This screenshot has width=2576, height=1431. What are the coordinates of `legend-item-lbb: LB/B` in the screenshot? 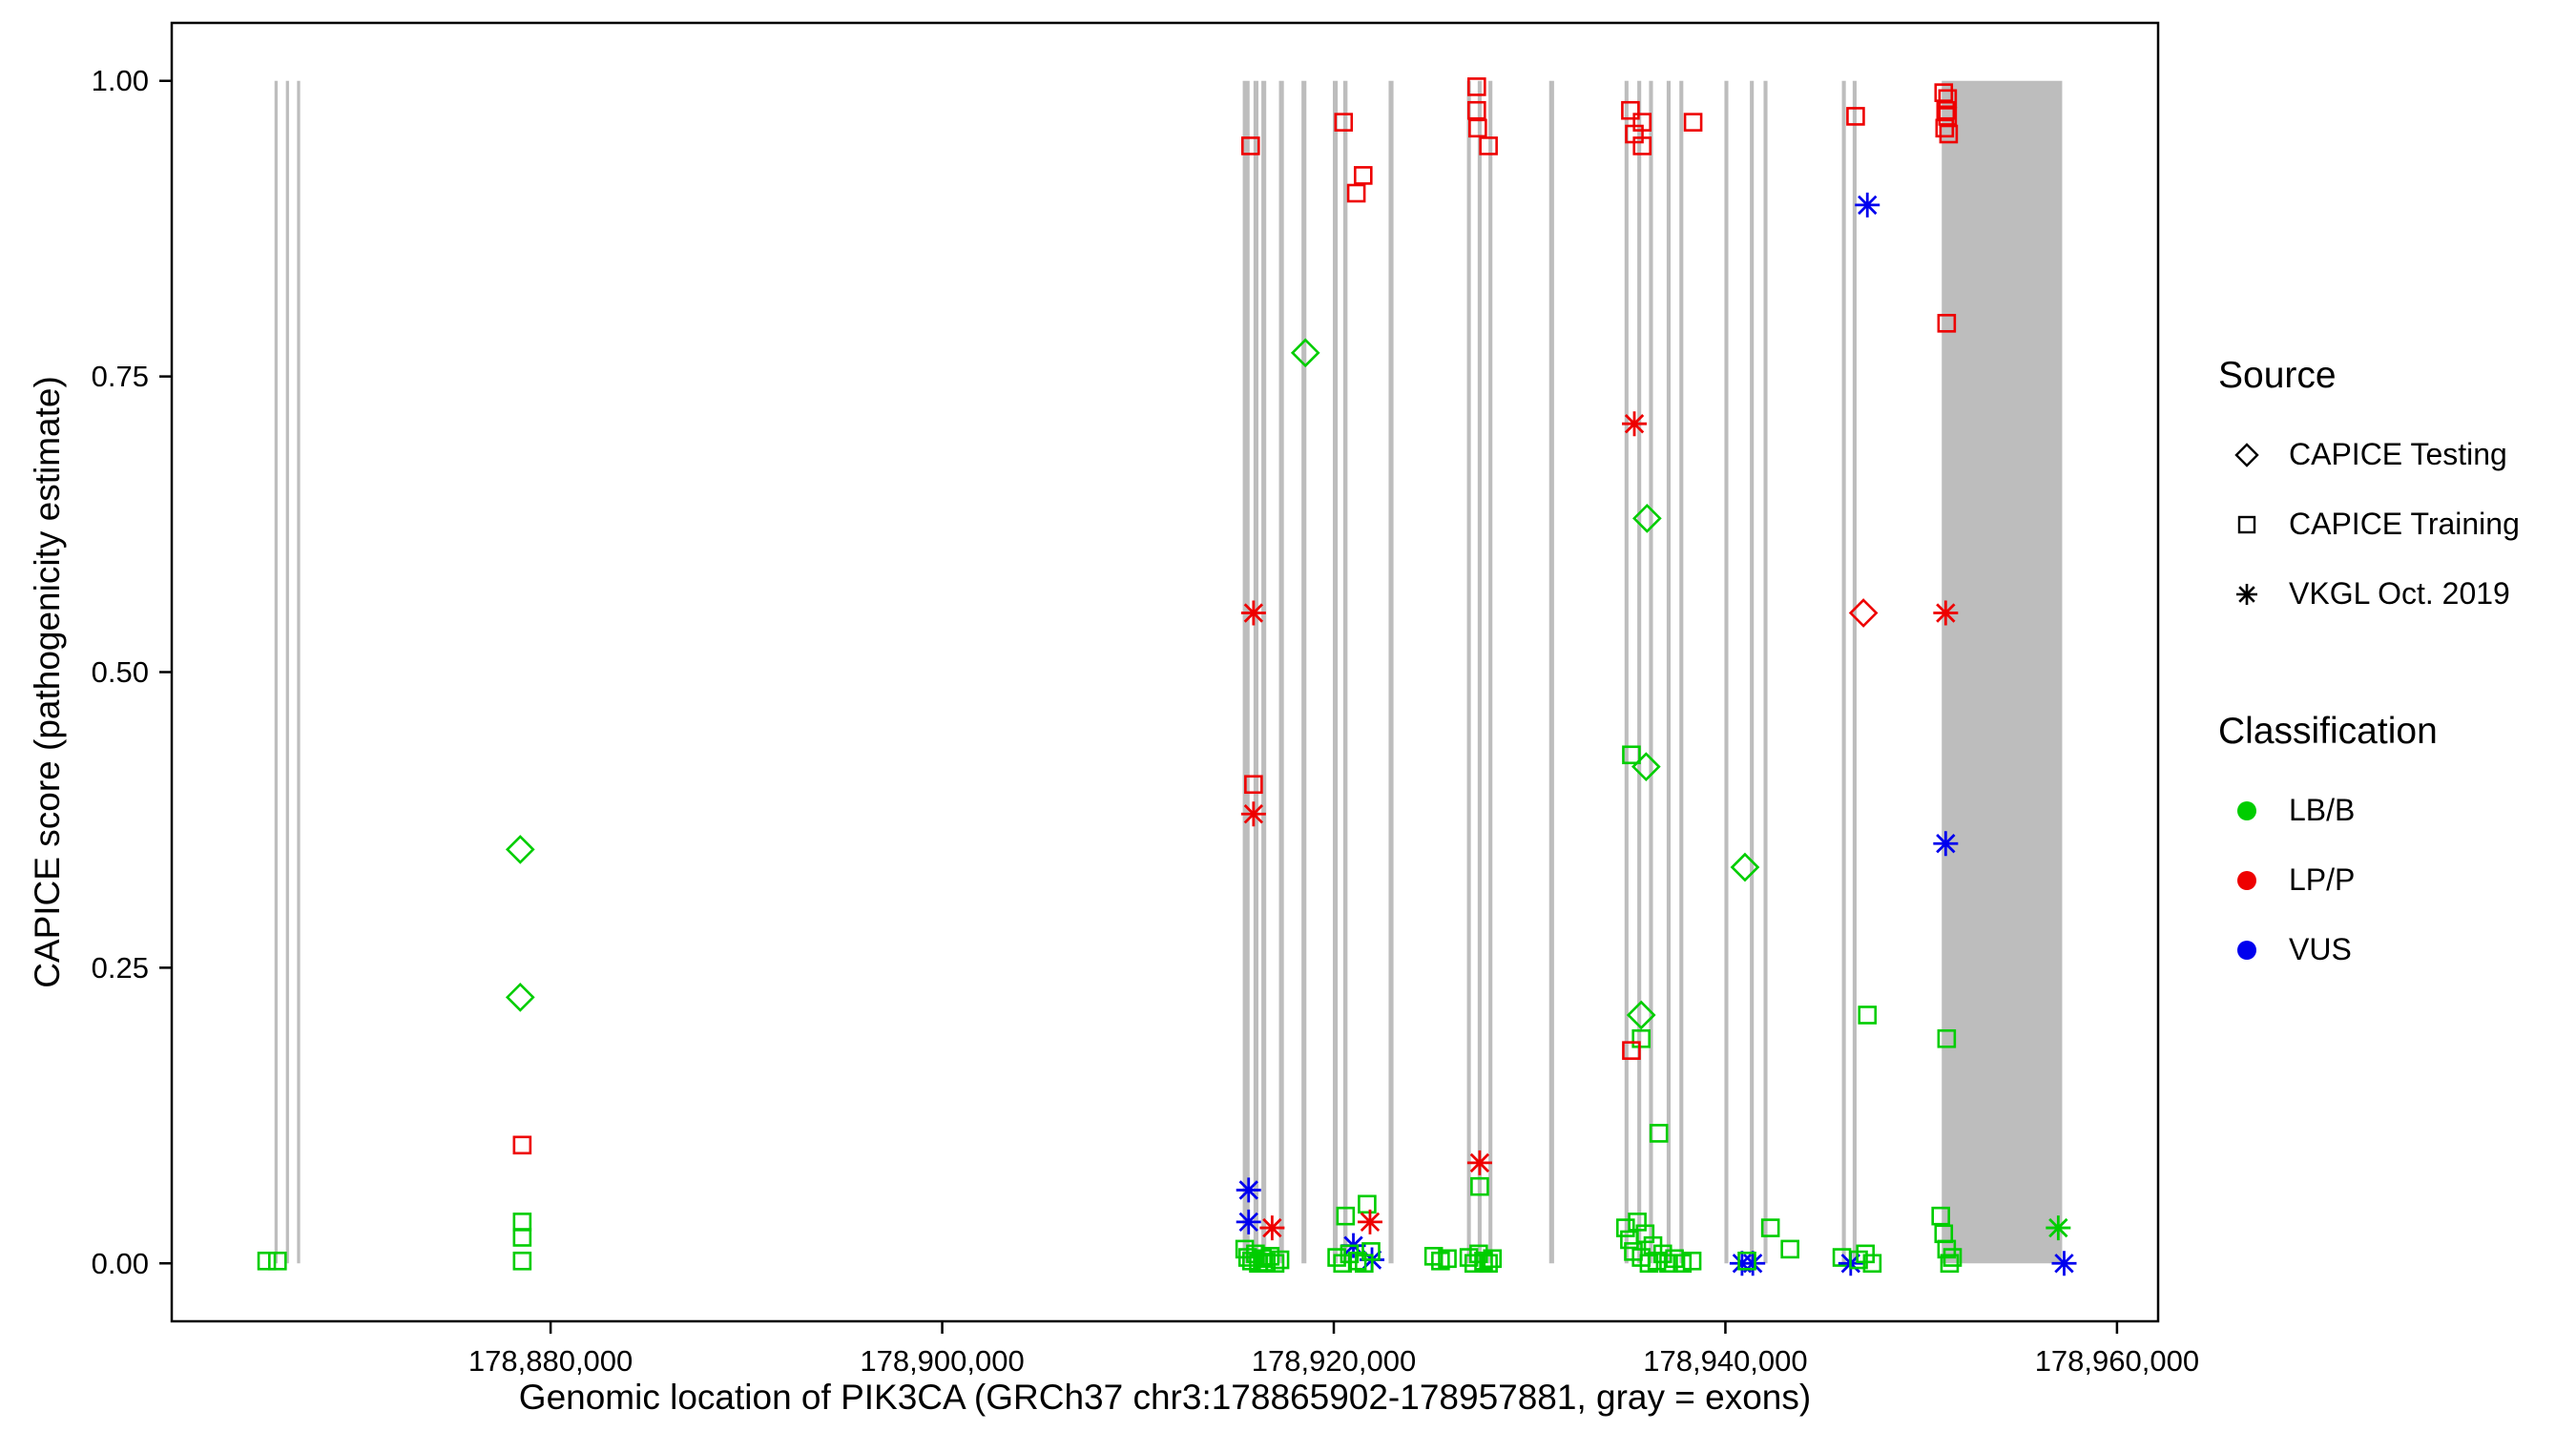 It's located at (2369, 810).